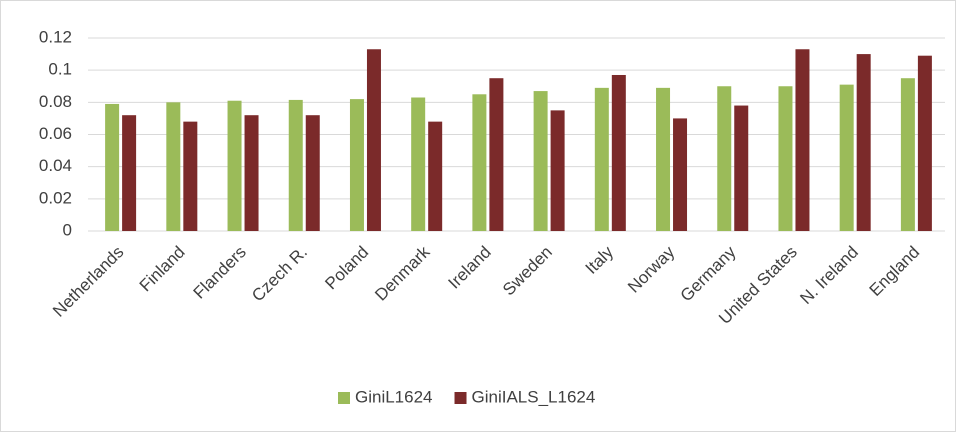 This screenshot has width=957, height=438. Describe the element at coordinates (67, 229) in the screenshot. I see `y-tick-label: 0` at that location.